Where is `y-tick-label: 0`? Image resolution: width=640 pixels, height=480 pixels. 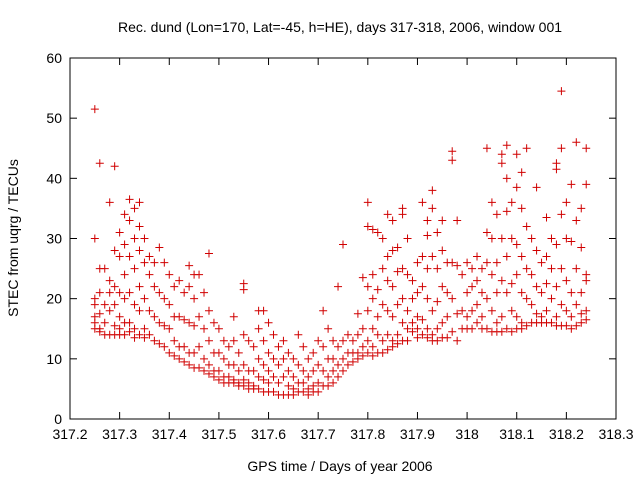 y-tick-label: 0 is located at coordinates (58, 419).